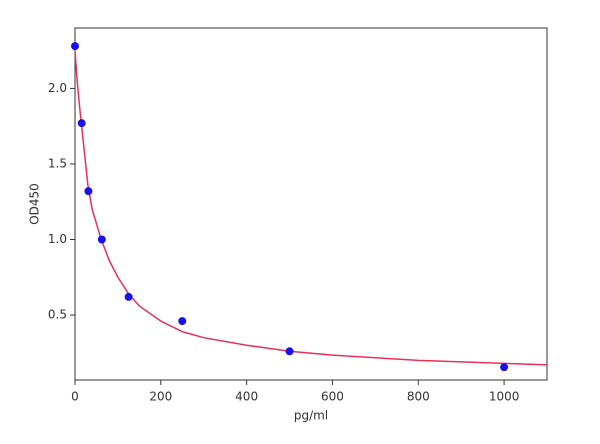  What do you see at coordinates (57, 315) in the screenshot?
I see `y-tick-label: 0.5` at bounding box center [57, 315].